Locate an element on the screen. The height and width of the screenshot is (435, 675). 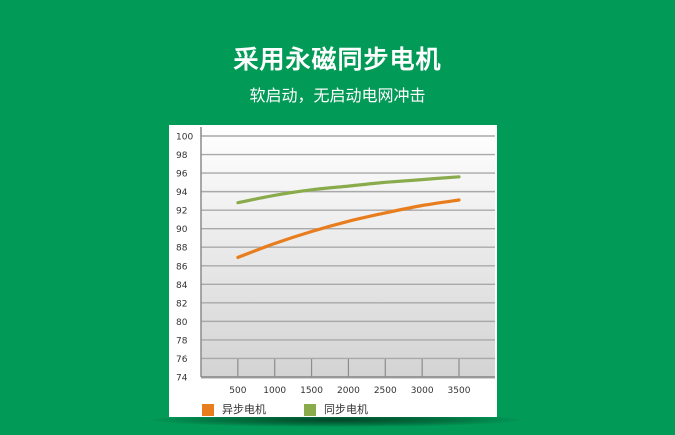
y-tick-label-86: 86 is located at coordinates (182, 267).